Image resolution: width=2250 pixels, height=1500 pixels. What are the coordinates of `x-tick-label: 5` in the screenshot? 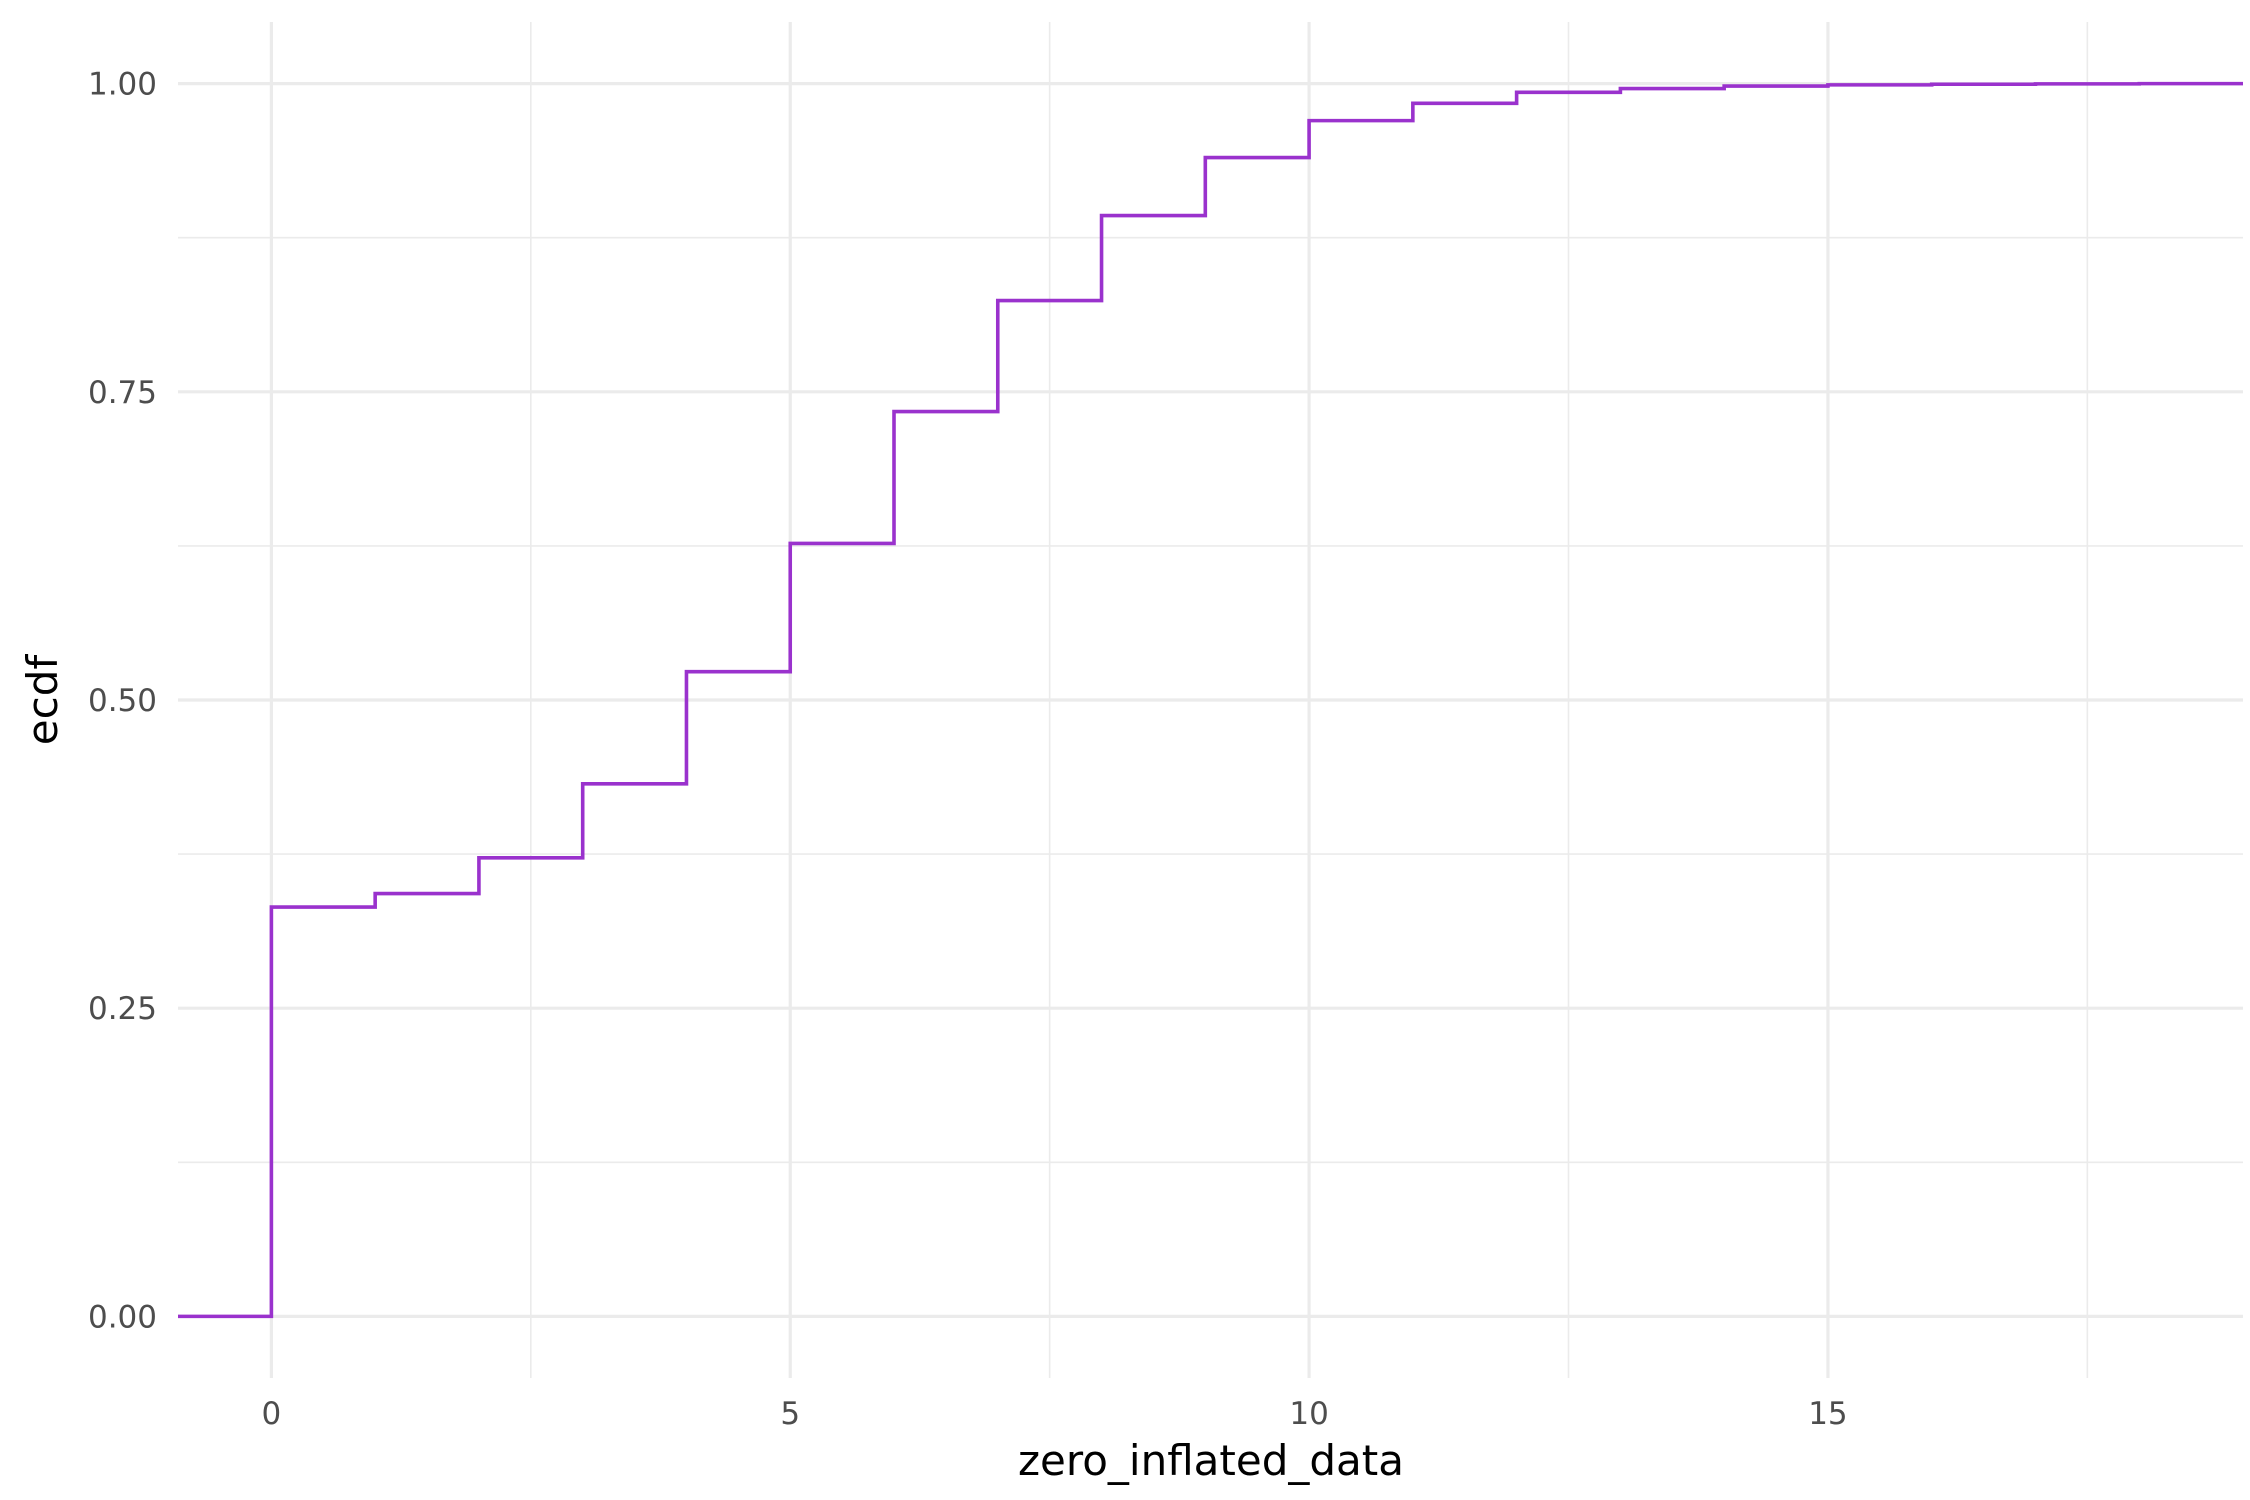 It's located at (790, 1414).